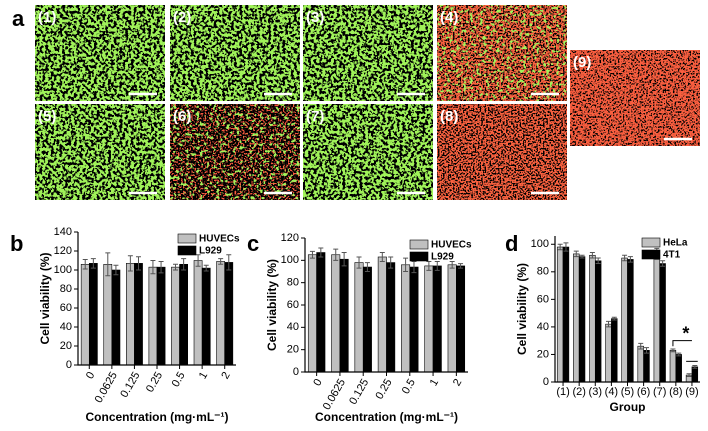 The height and width of the screenshot is (431, 708). What do you see at coordinates (595, 392) in the screenshot?
I see `x-tick-label: (3)` at bounding box center [595, 392].